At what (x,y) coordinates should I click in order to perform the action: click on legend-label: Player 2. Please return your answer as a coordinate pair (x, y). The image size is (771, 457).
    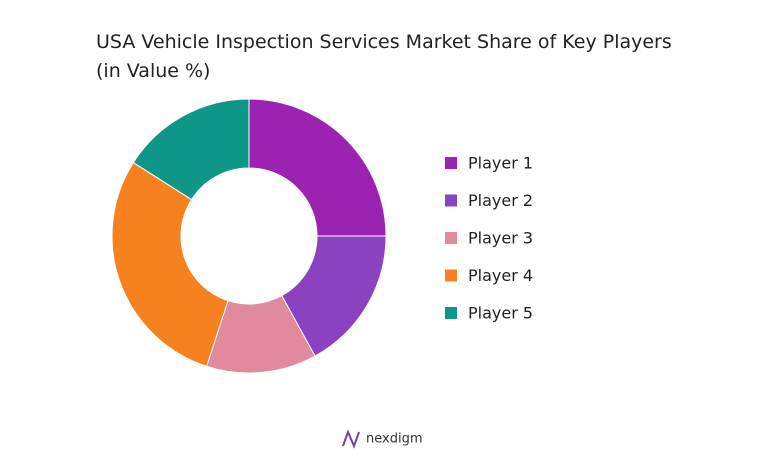
    Looking at the image, I should click on (500, 200).